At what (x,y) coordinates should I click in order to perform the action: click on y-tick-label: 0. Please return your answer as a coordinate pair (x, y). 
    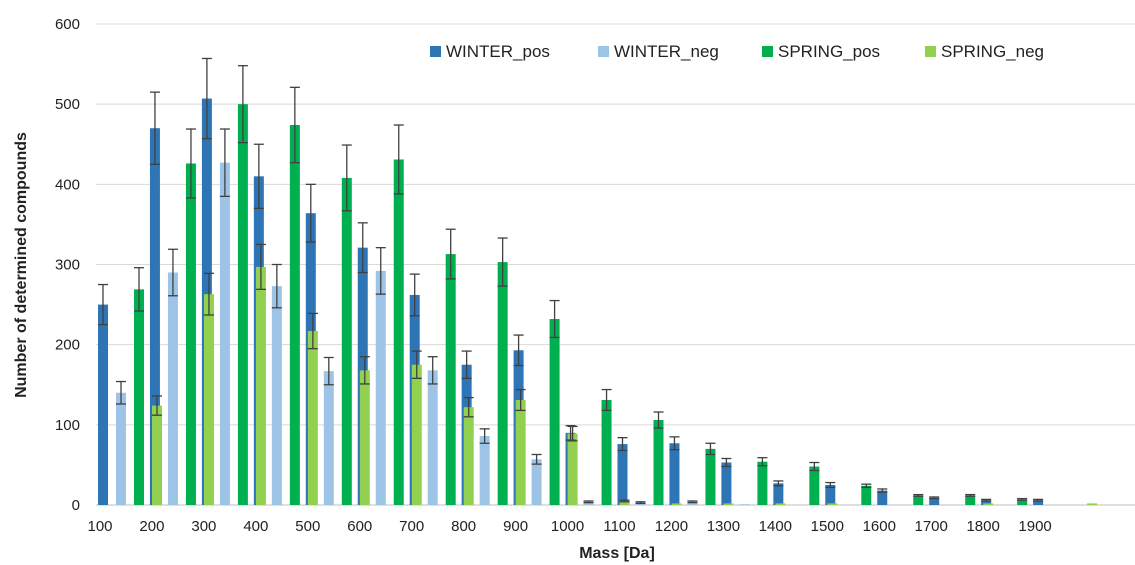
    Looking at the image, I should click on (76, 505).